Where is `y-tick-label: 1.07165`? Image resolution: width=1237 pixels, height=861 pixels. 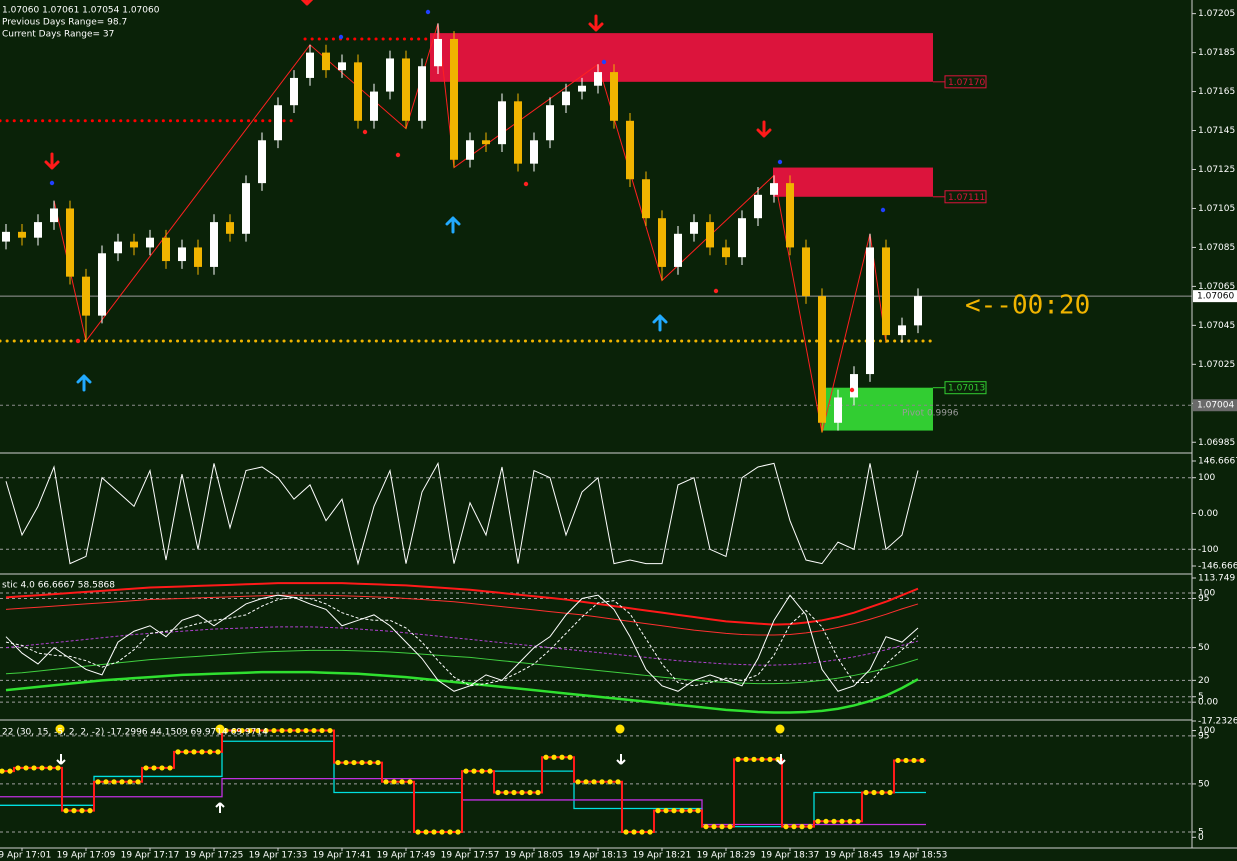 y-tick-label: 1.07165 is located at coordinates (1216, 92).